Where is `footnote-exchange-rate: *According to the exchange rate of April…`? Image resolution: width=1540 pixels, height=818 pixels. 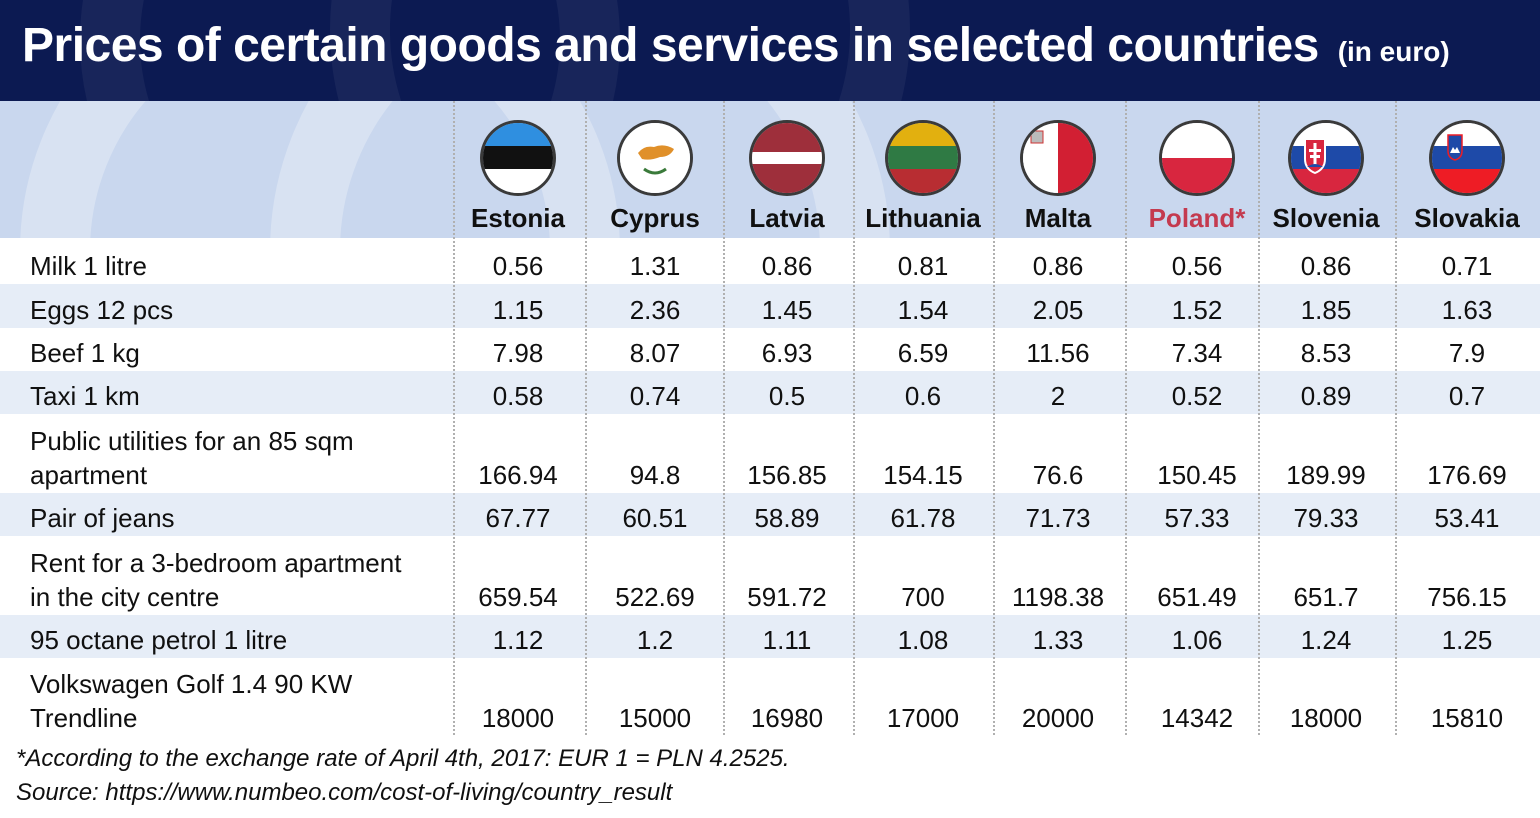
footnote-exchange-rate: *According to the exchange rate of April… is located at coordinates (403, 758).